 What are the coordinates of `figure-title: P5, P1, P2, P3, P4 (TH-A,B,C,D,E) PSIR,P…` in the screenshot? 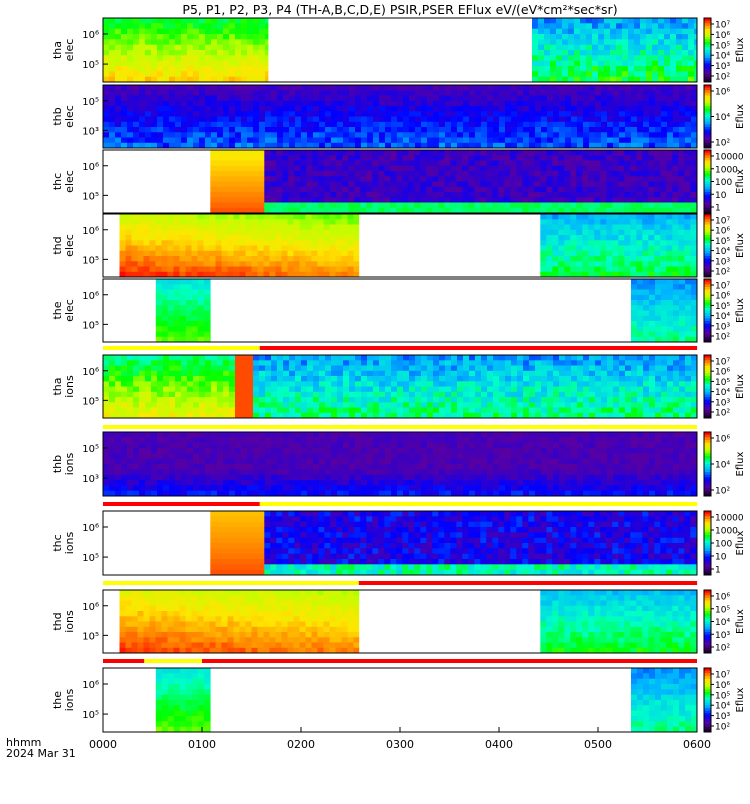 It's located at (399, 9).